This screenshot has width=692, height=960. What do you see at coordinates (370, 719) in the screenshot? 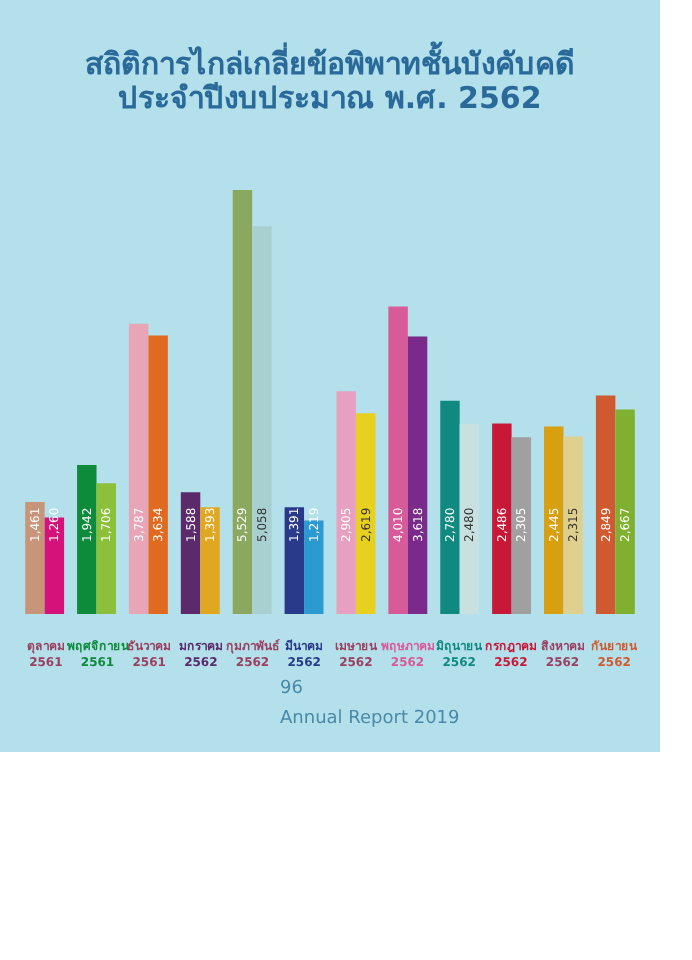
I see `text: Annual Report 2019` at bounding box center [370, 719].